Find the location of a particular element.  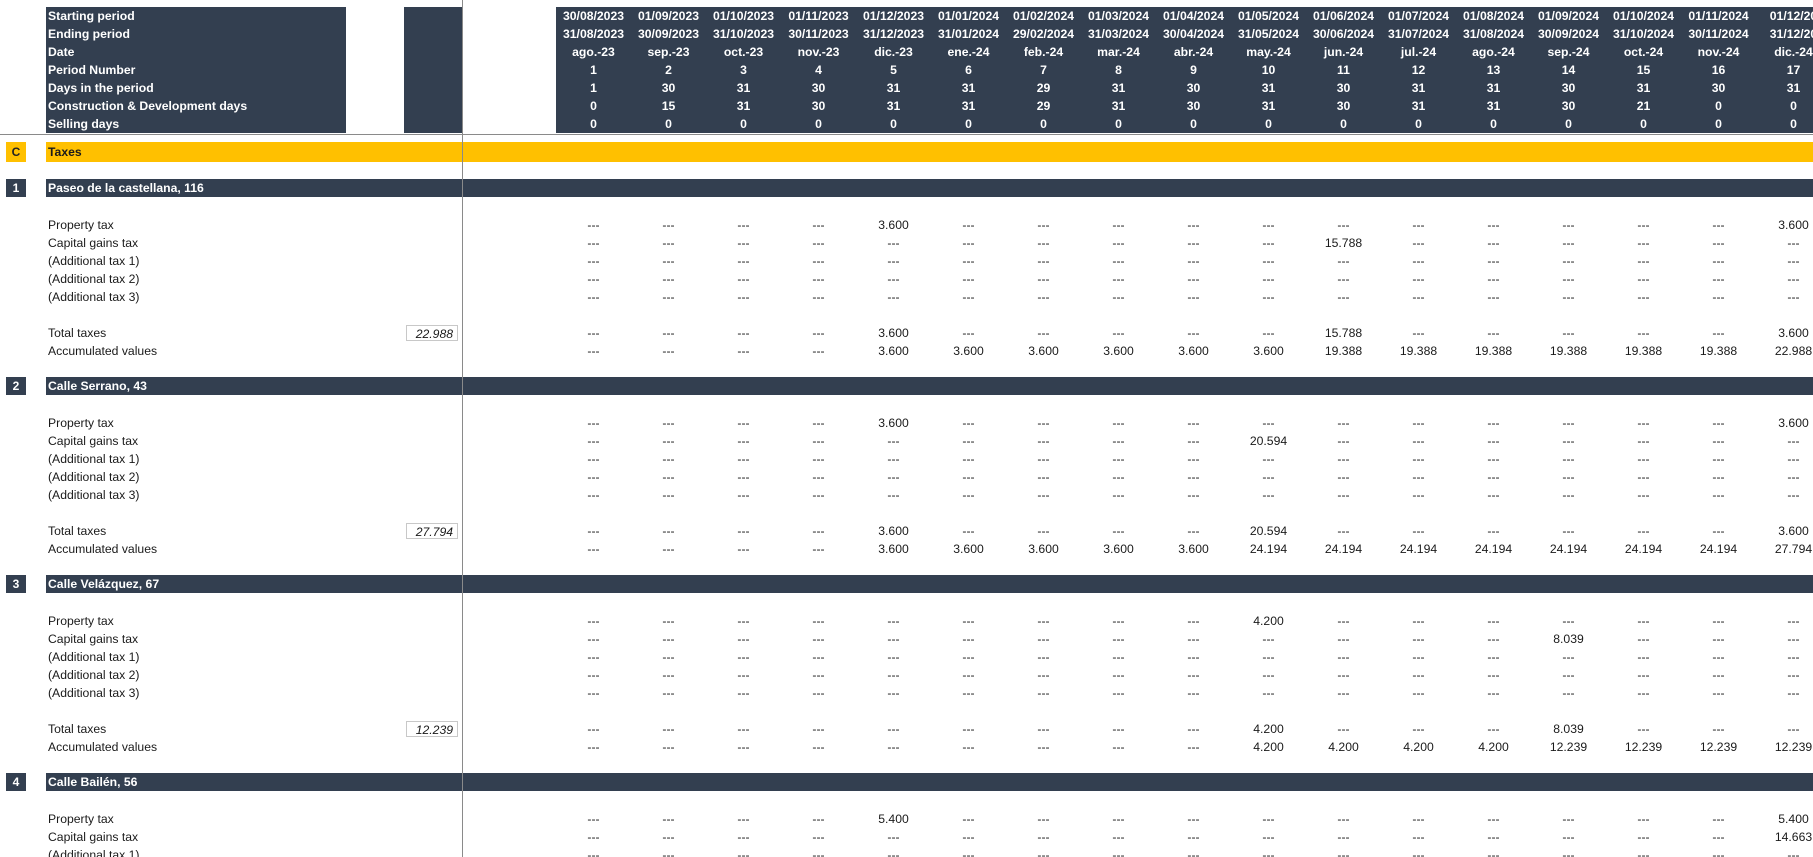

header-cell: ago.-23 is located at coordinates (593, 52).